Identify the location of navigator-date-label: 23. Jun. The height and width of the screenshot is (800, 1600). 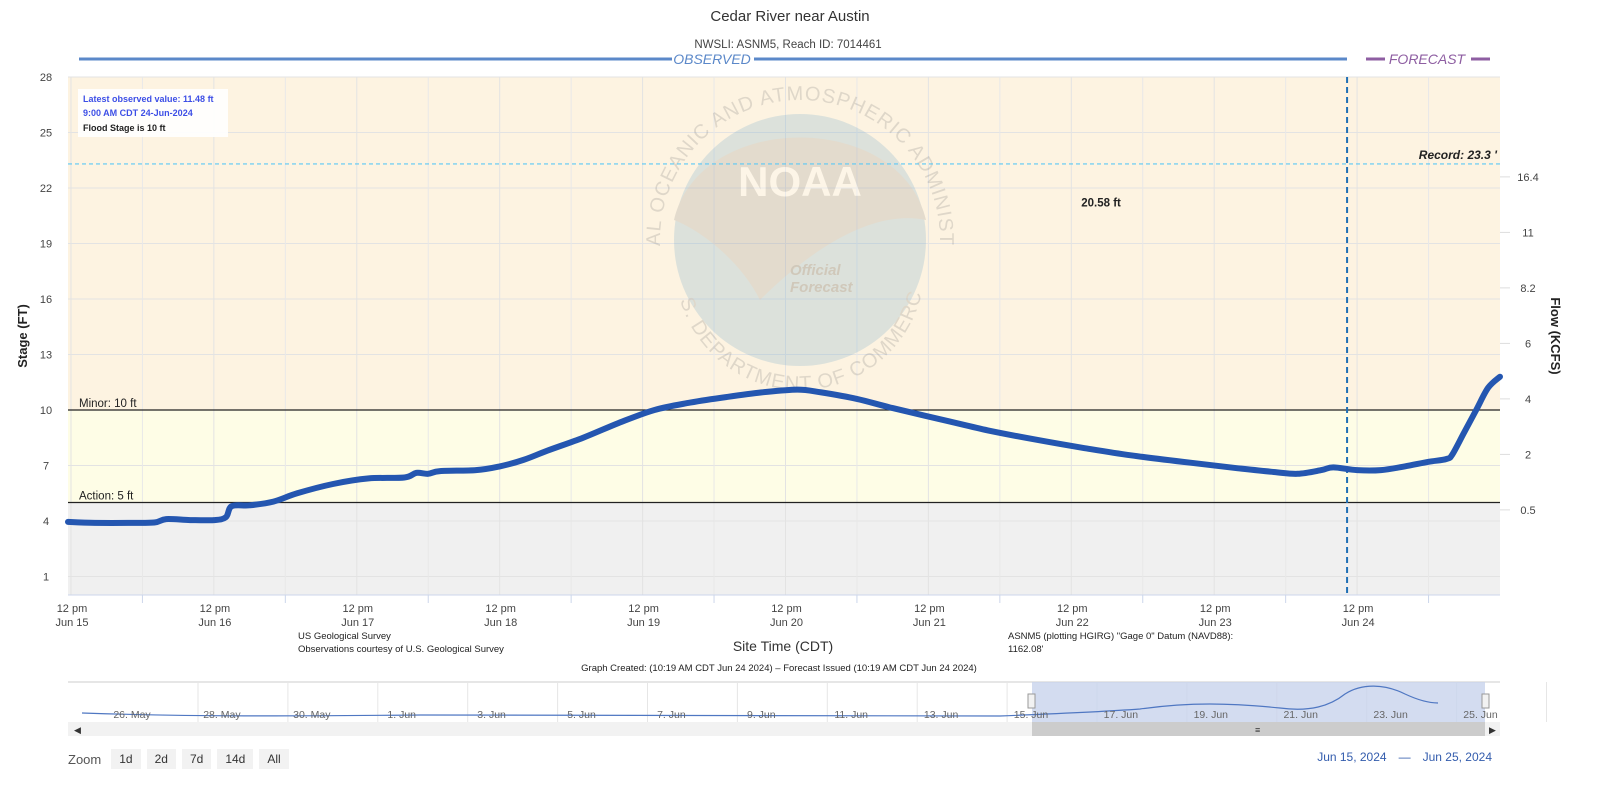
(1390, 715).